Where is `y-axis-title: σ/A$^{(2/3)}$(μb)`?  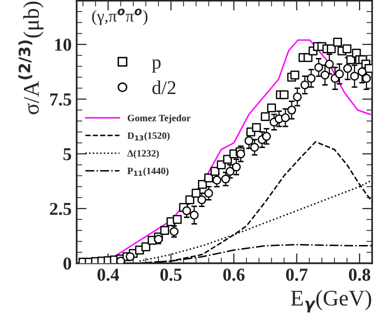
y-axis-title: σ/A$^{(2/3)}$(μb) is located at coordinates (31, 58).